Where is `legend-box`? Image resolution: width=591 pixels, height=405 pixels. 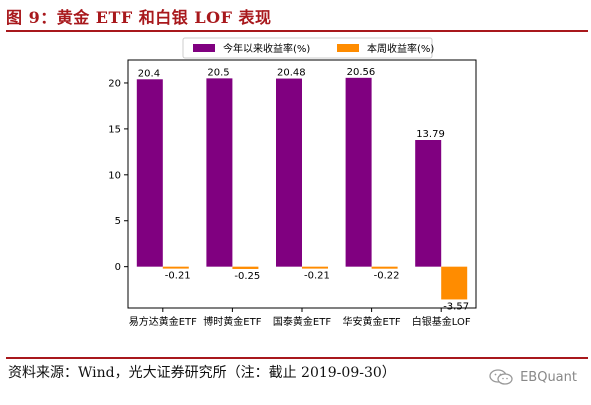 legend-box is located at coordinates (307, 48).